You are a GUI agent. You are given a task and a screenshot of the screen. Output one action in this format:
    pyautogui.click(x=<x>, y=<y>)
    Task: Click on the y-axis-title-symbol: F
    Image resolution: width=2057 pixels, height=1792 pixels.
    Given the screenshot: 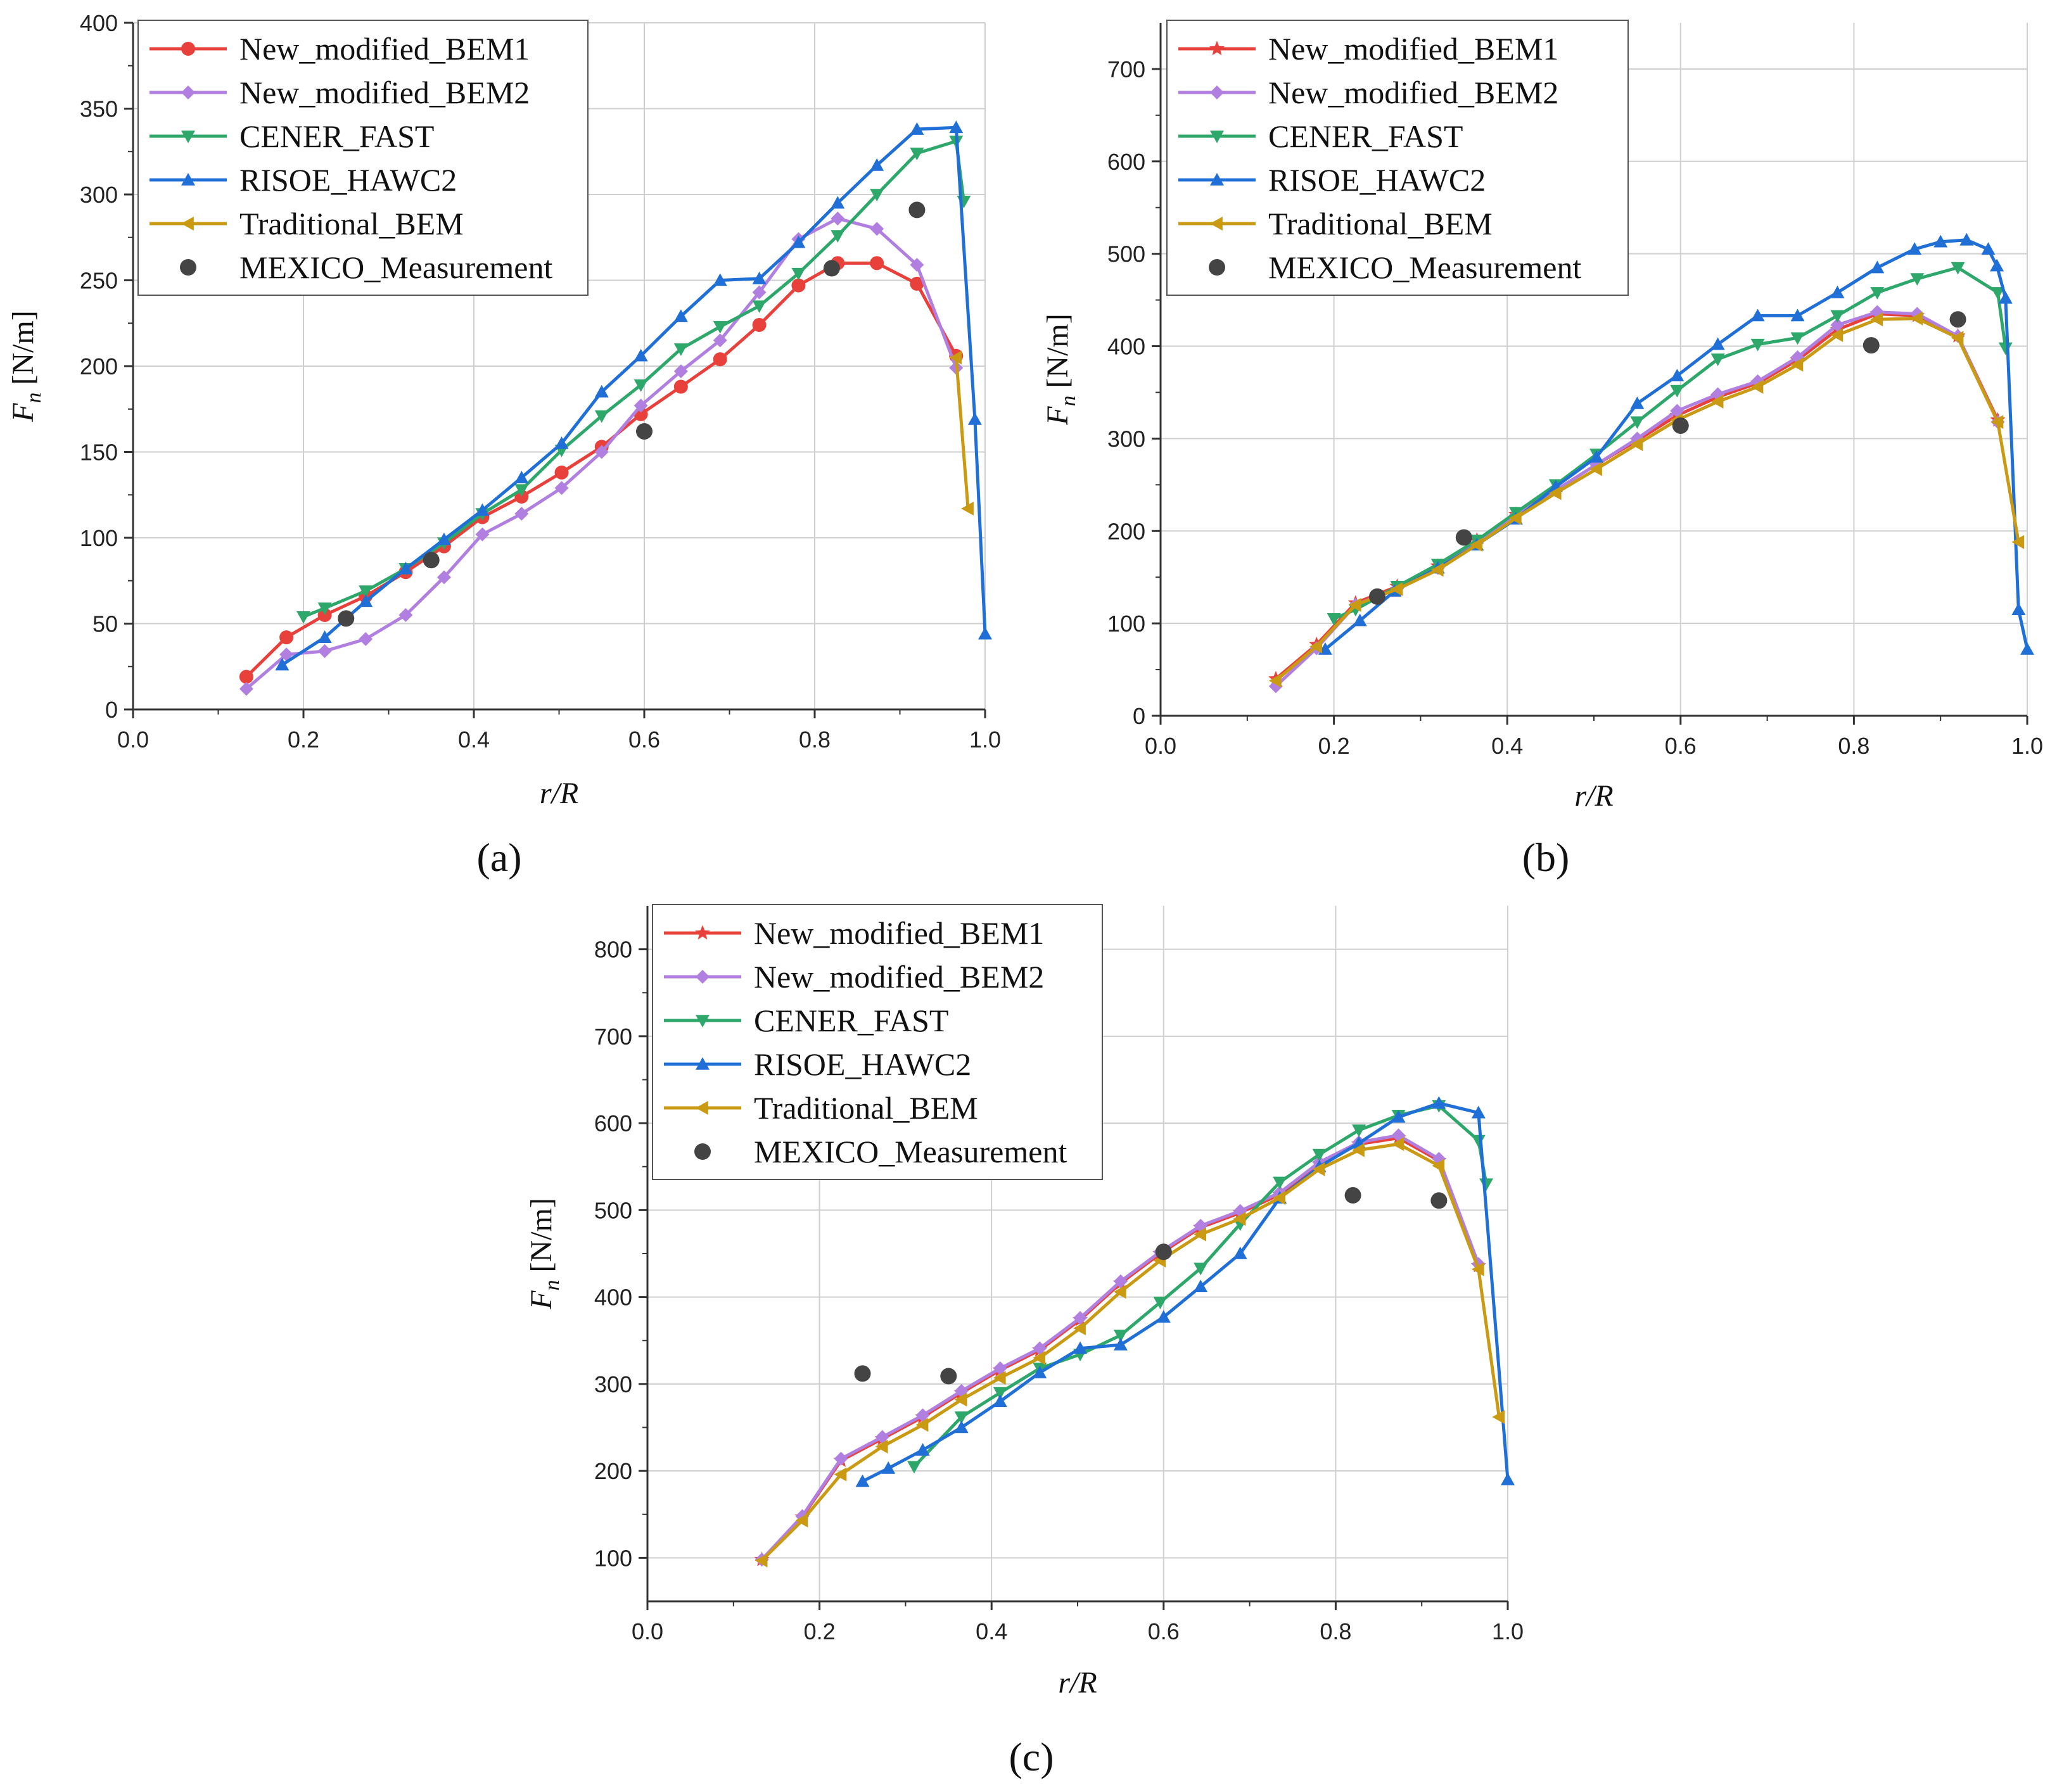 What is the action you would take?
    pyautogui.click(x=541, y=1300)
    